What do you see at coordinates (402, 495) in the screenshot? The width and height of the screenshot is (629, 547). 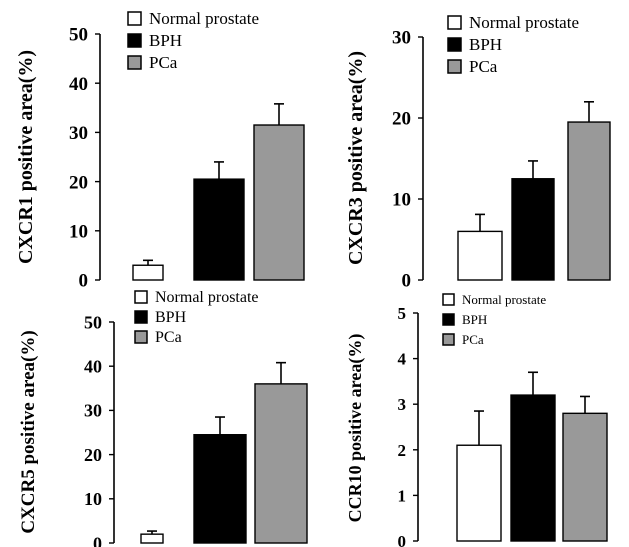 I see `y-tick-label: 1` at bounding box center [402, 495].